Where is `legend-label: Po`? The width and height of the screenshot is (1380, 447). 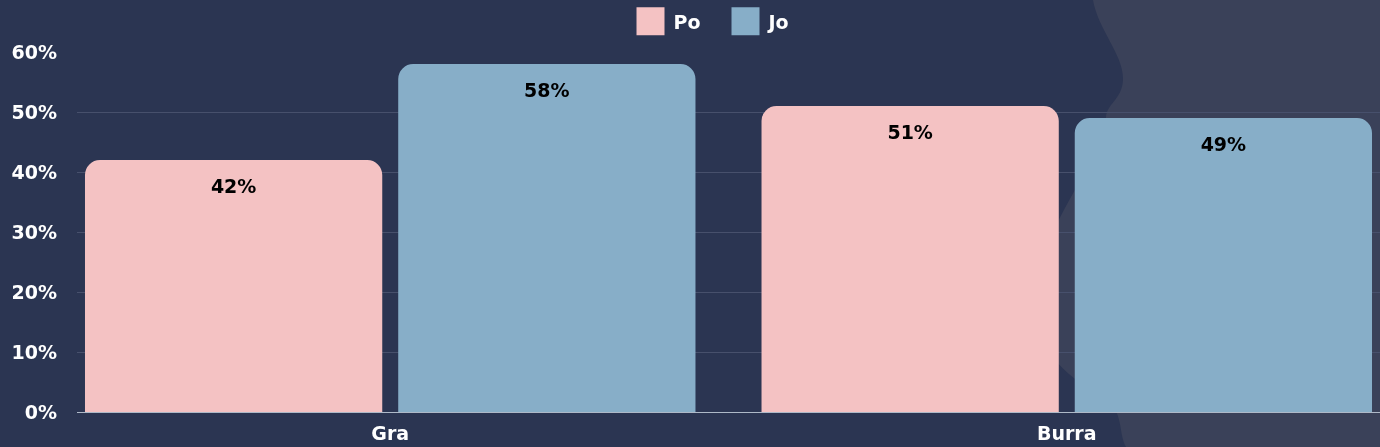
legend-label: Po is located at coordinates (687, 21).